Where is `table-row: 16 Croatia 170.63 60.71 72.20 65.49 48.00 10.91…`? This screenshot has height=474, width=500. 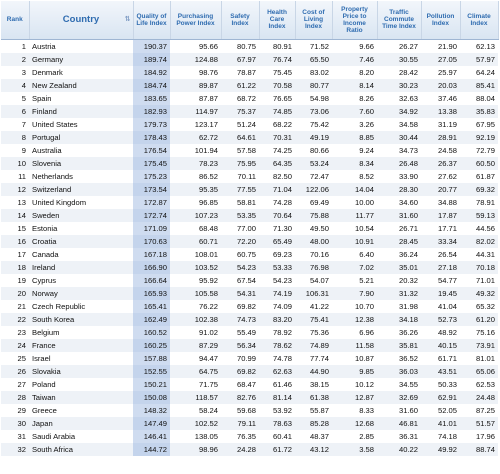 table-row: 16 Croatia 170.63 60.71 72.20 65.49 48.00 10.91… is located at coordinates (249, 241).